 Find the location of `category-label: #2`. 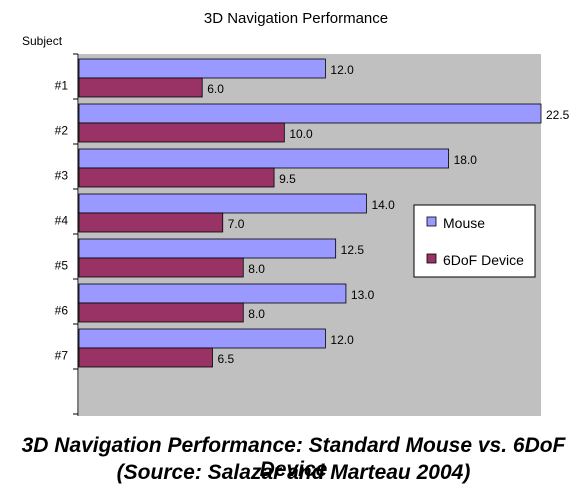

category-label: #2 is located at coordinates (62, 131).